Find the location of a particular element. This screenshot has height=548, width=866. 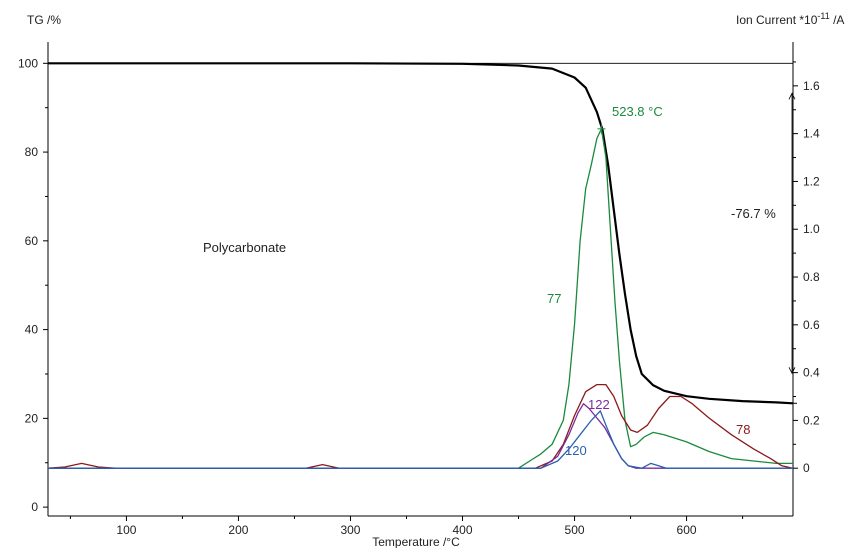

x-tick-label-400: 400 is located at coordinates (462, 530).